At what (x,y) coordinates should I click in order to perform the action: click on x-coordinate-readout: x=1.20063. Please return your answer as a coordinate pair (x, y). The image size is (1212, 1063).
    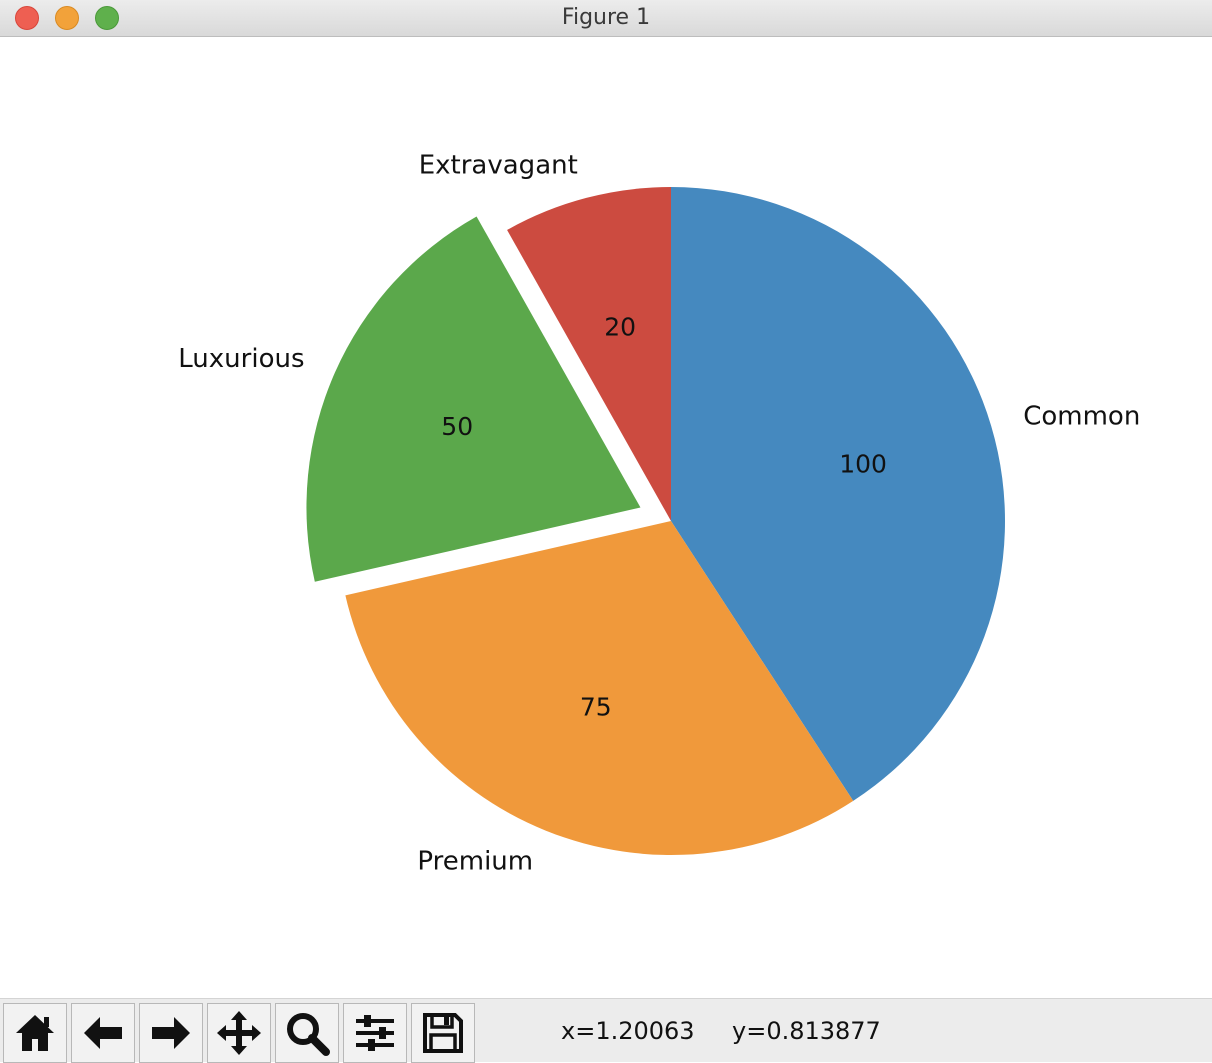
    Looking at the image, I should click on (628, 1031).